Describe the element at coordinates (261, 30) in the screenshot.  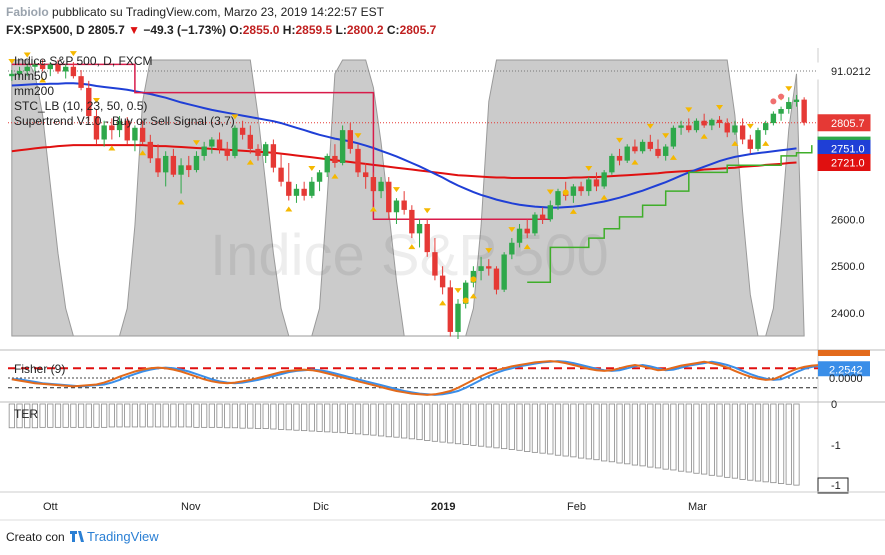
I see `open-value: 2855.0` at that location.